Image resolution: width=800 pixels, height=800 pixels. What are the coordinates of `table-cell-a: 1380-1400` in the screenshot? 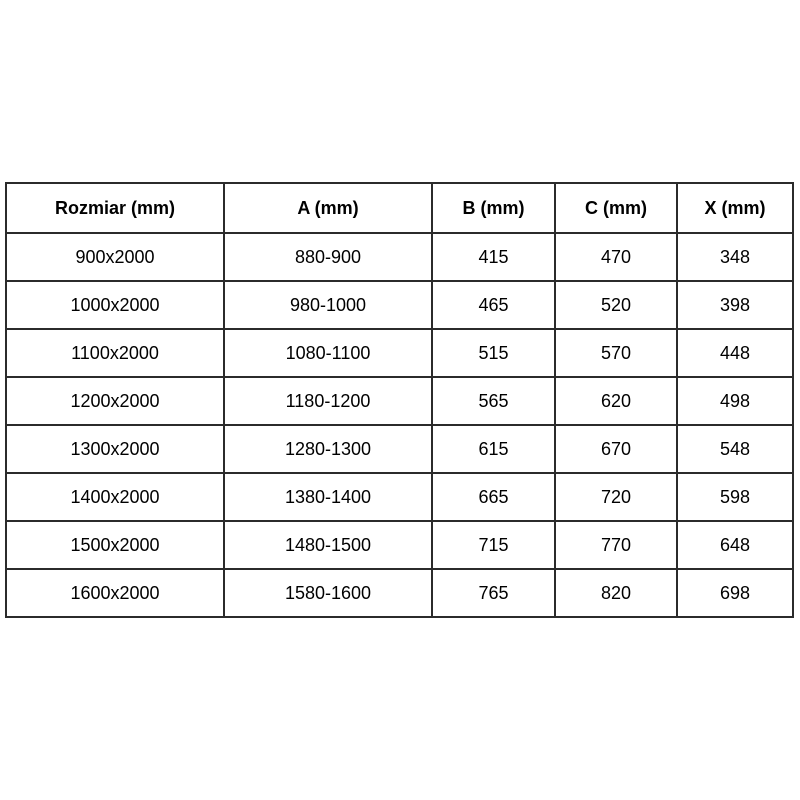 It's located at (328, 497).